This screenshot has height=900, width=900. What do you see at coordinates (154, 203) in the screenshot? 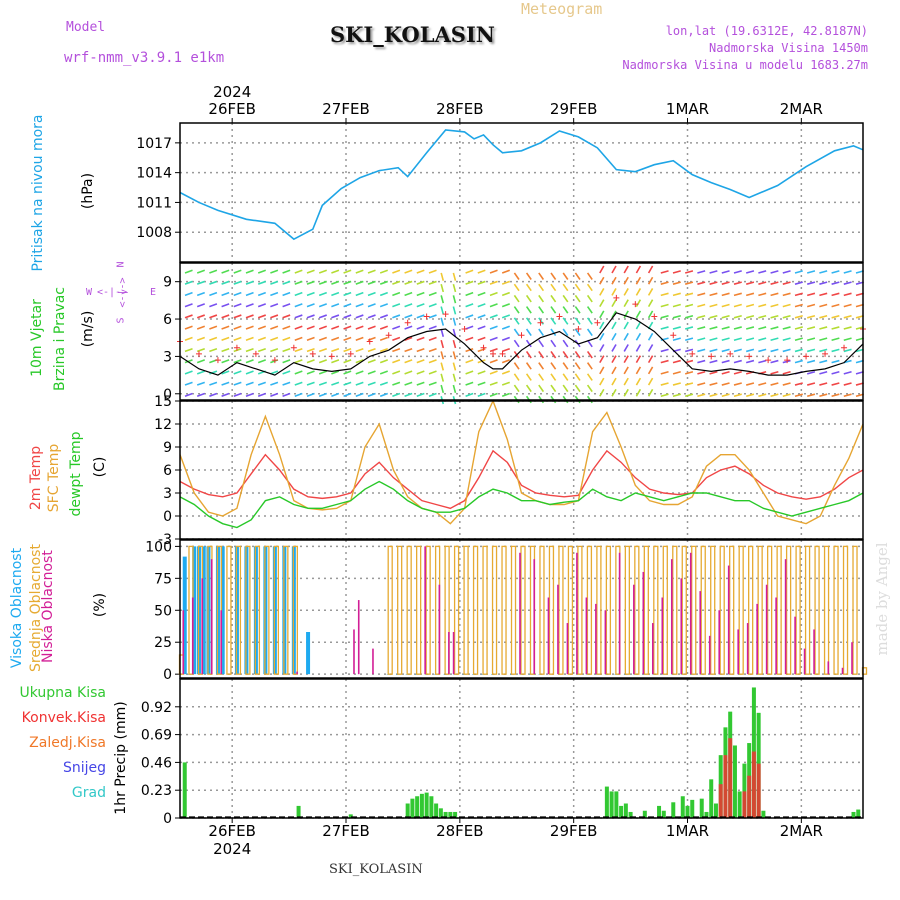
I see `y-tick-label: 1011` at bounding box center [154, 203].